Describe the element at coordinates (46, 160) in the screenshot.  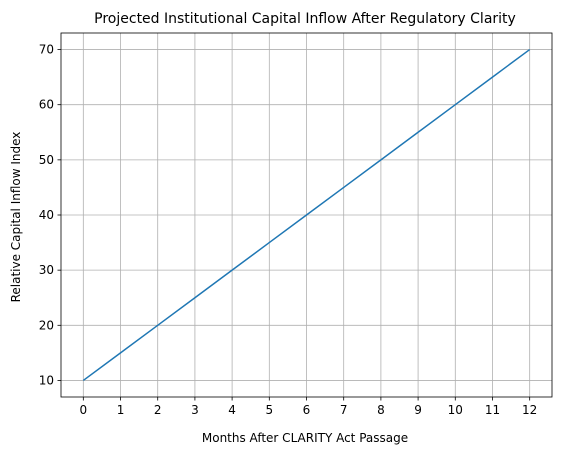
I see `y-tick-label: 50` at that location.